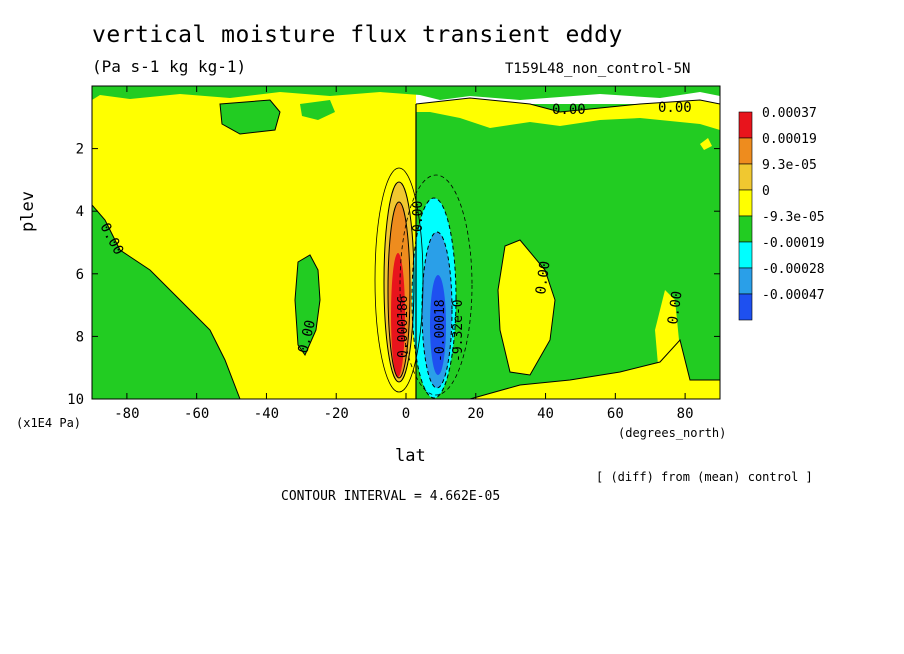  I want to click on pos-contour-mid, so click(399, 282).